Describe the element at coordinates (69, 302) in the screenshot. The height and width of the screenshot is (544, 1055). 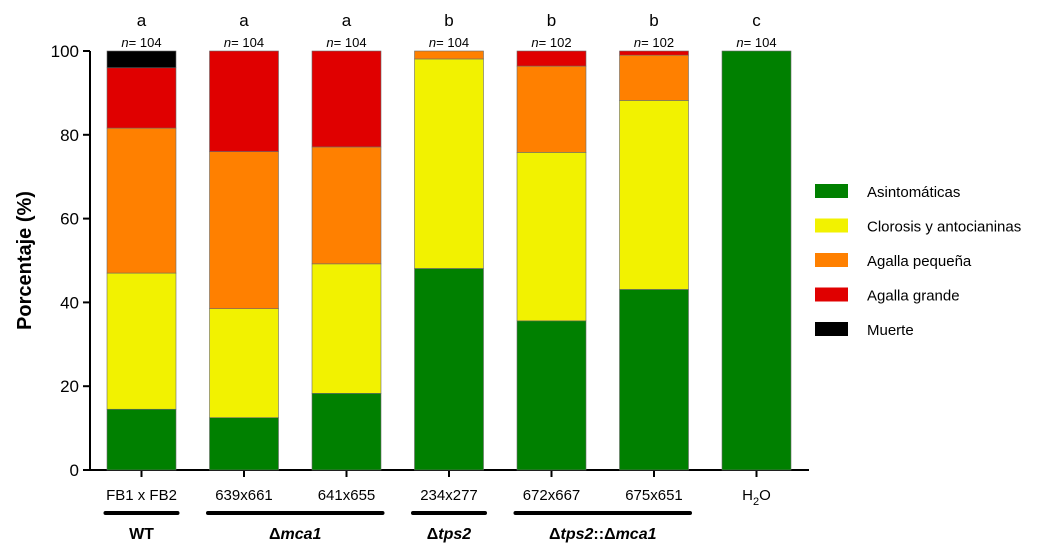
I see `y-tick-label: 40` at that location.